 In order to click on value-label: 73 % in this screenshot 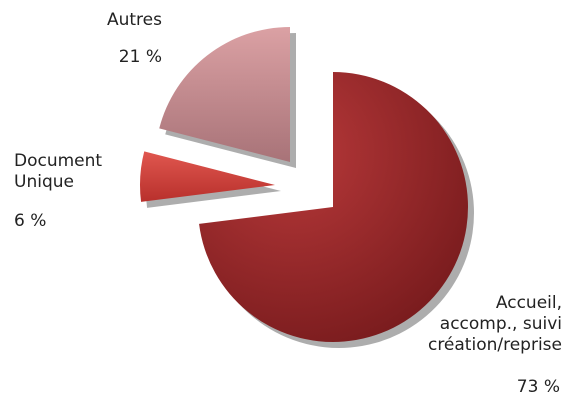, I will do `click(538, 387)`.